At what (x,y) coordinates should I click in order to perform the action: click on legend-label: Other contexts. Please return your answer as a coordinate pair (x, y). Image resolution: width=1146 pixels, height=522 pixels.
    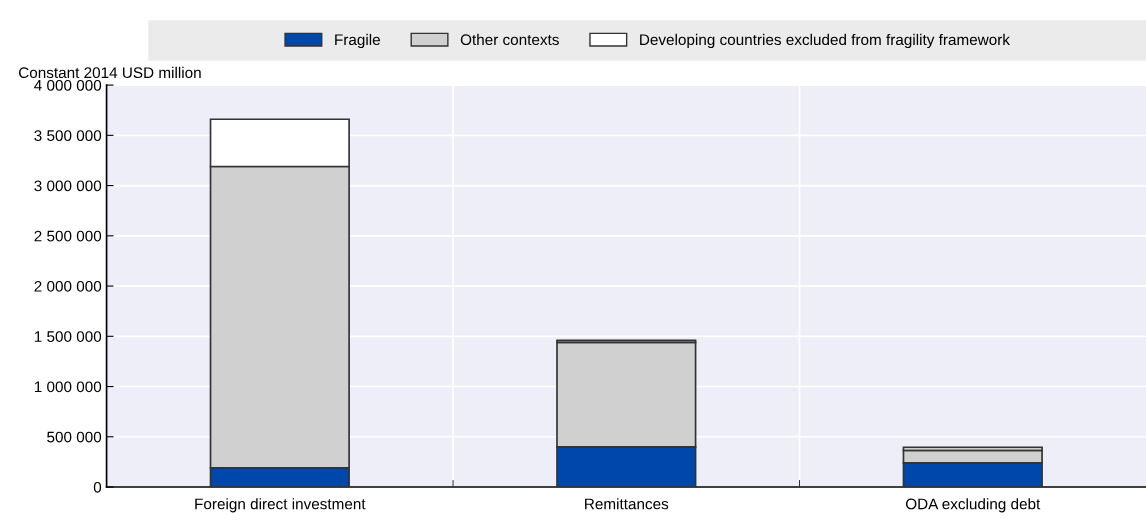
    Looking at the image, I should click on (509, 39).